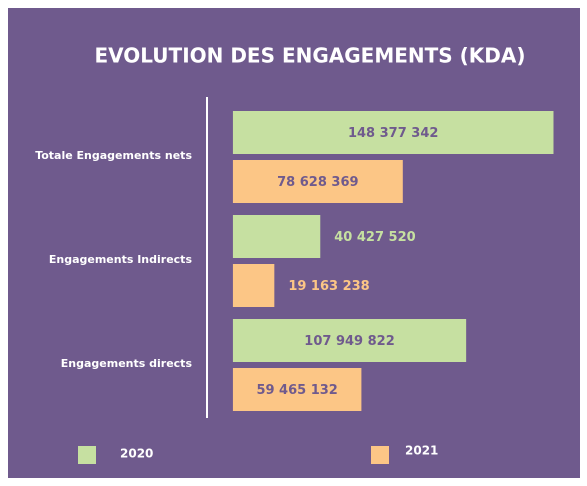 The width and height of the screenshot is (587, 486). I want to click on data-label: 148 377 342, so click(393, 133).